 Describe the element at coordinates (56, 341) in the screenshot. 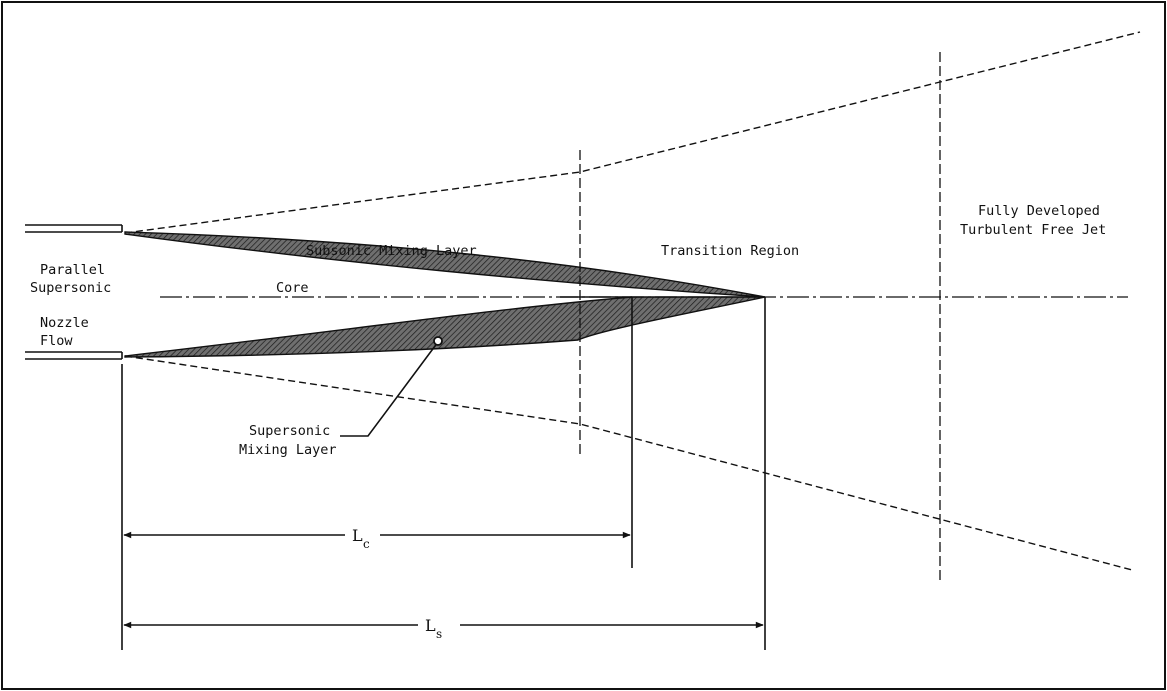

I see `nozzle-label-line4: Flow` at that location.